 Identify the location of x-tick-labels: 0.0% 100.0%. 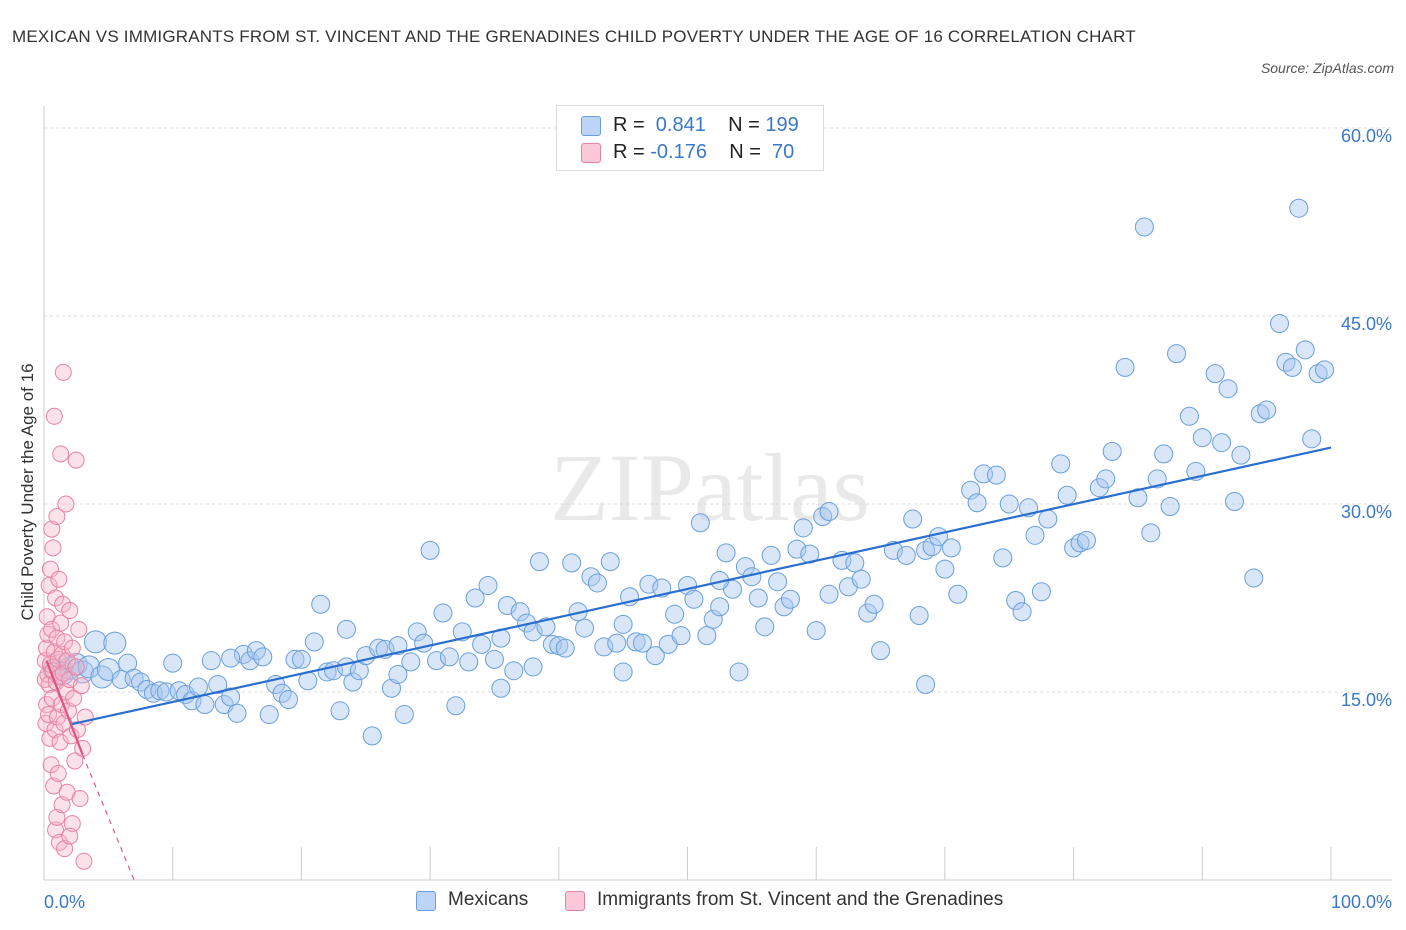
(718, 902).